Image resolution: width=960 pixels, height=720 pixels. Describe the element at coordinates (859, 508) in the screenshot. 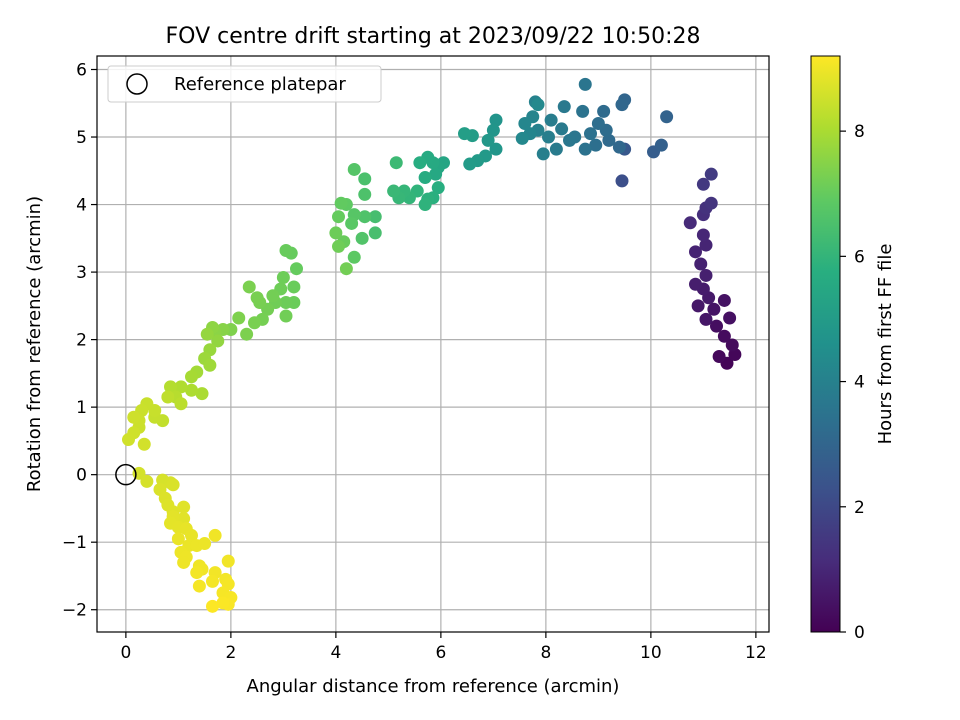

I see `colorbar-tick-label: 2` at that location.